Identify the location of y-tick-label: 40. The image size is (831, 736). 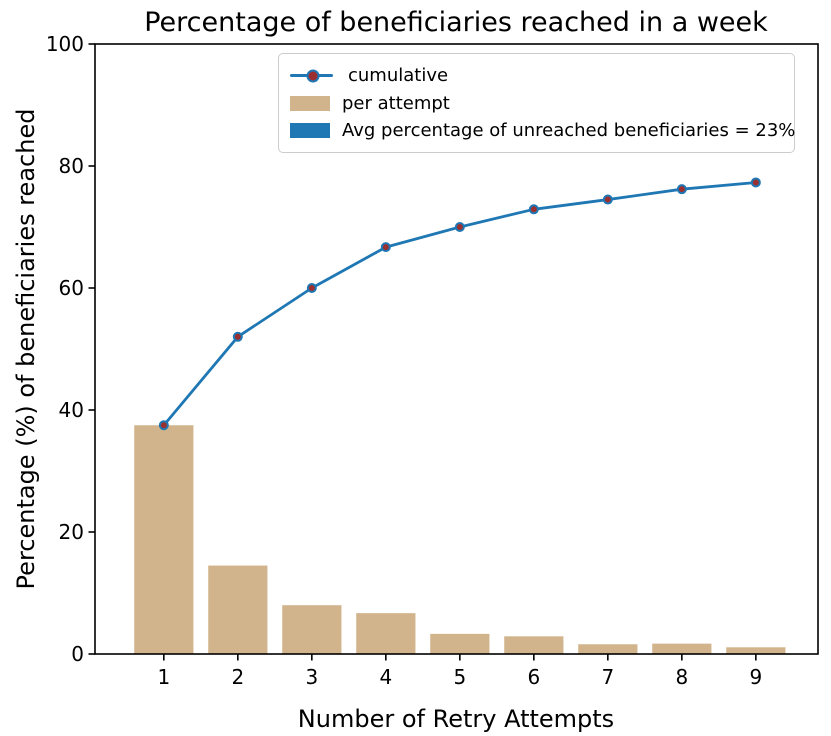
(71, 410).